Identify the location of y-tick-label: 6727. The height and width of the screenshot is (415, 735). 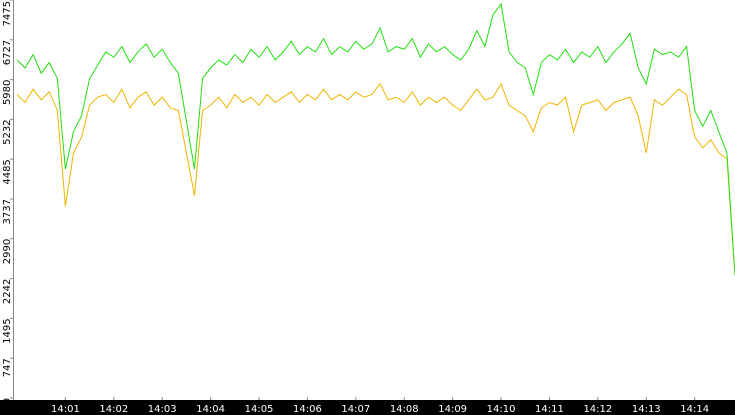
(7, 52).